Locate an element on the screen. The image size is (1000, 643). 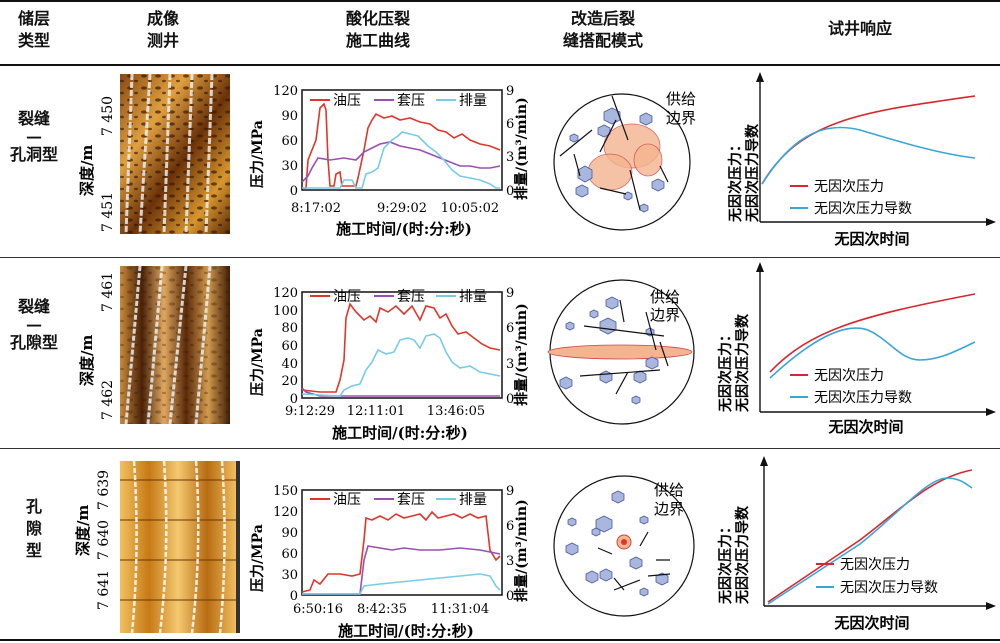
svg-text: 7 462 is located at coordinates (108, 400).